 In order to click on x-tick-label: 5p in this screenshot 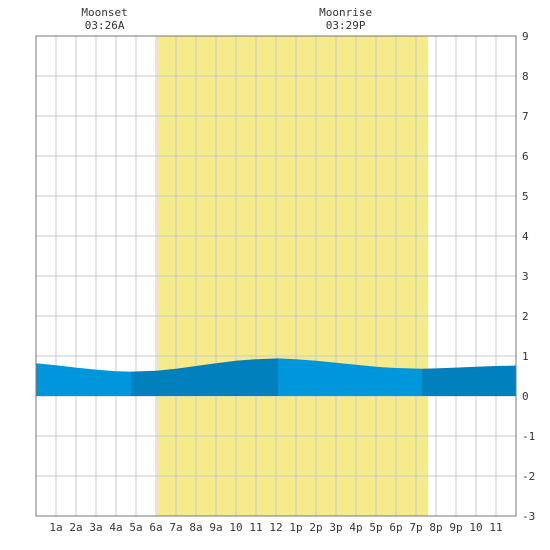, I will do `click(375, 527)`.